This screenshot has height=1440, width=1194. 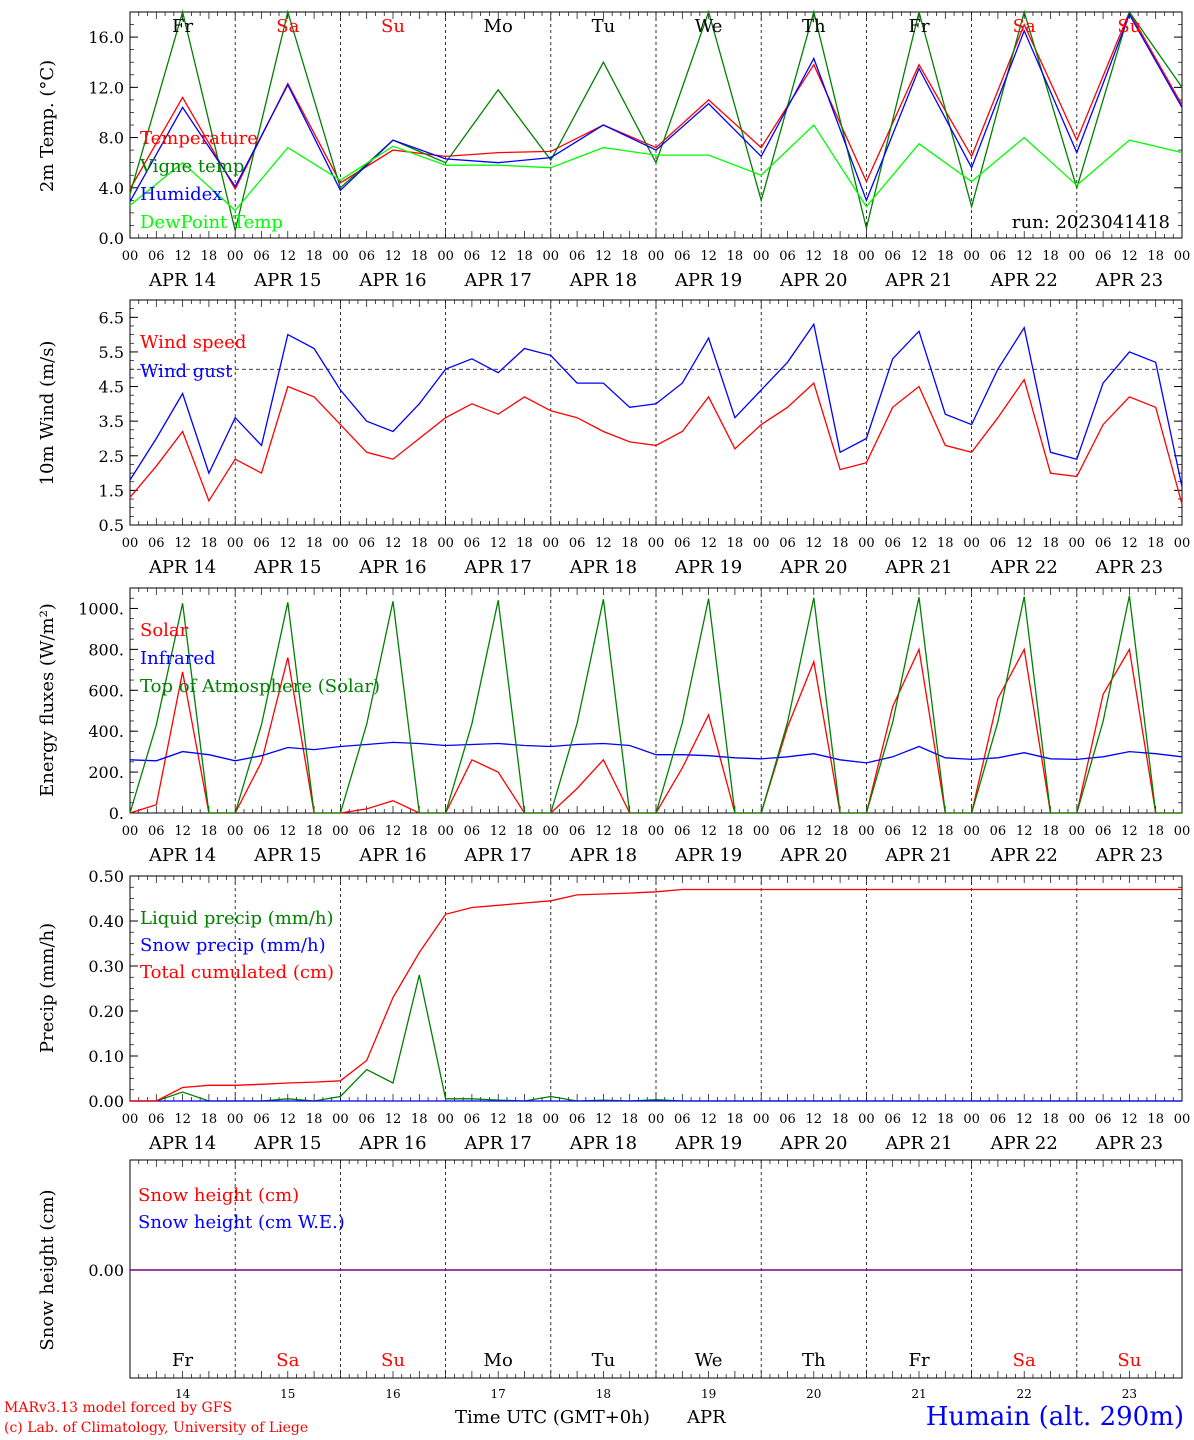 What do you see at coordinates (199, 138) in the screenshot?
I see `legend-label: Temperature` at bounding box center [199, 138].